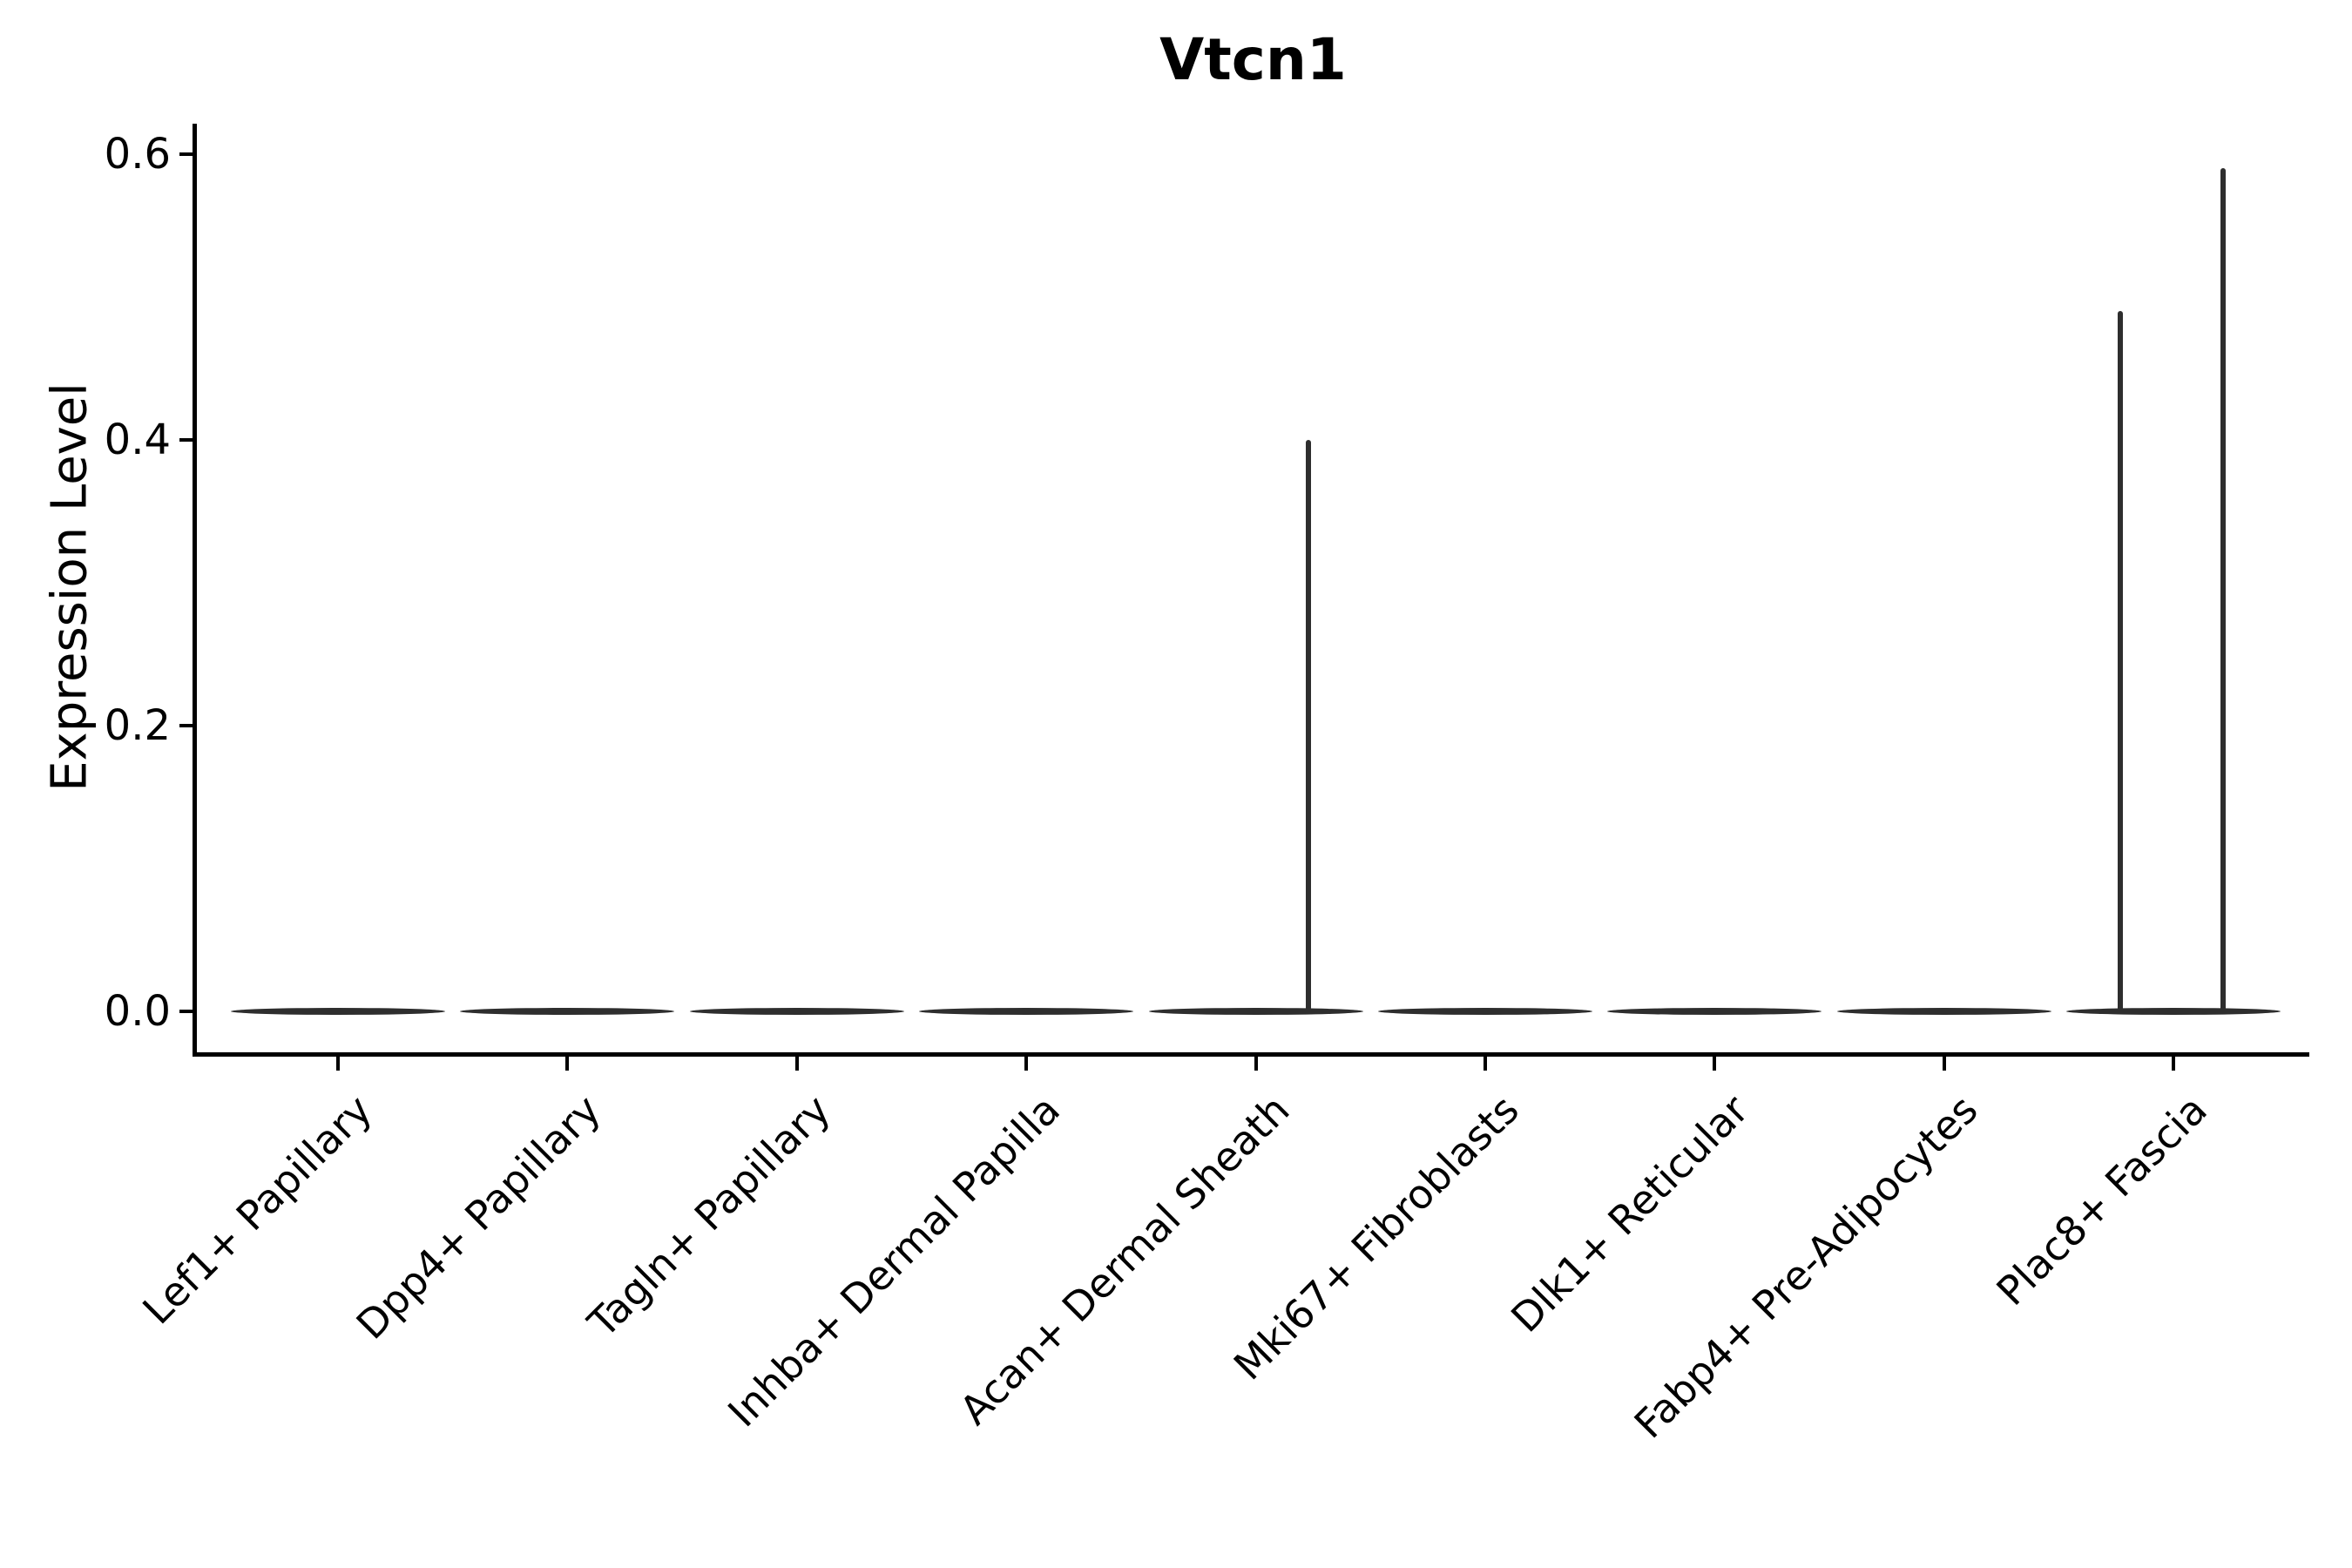 This screenshot has height=1568, width=2352. Describe the element at coordinates (256, 1209) in the screenshot. I see `x-tick-label: Lef1+ Papillary` at that location.